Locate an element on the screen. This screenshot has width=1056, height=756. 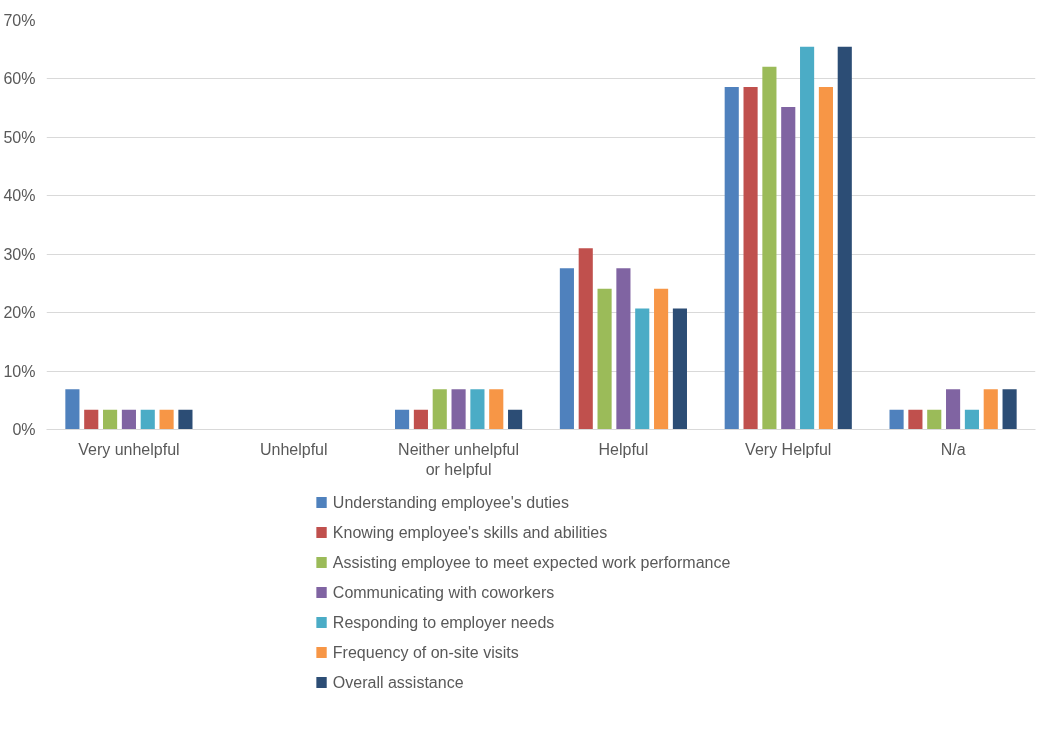
x-tick-label: Very unhelpful is located at coordinates (129, 449).